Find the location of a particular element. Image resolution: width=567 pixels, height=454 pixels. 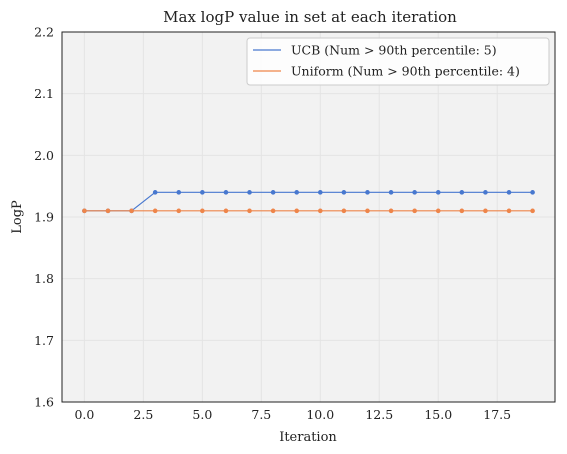

x-tick-label: 0.0 is located at coordinates (84, 414).